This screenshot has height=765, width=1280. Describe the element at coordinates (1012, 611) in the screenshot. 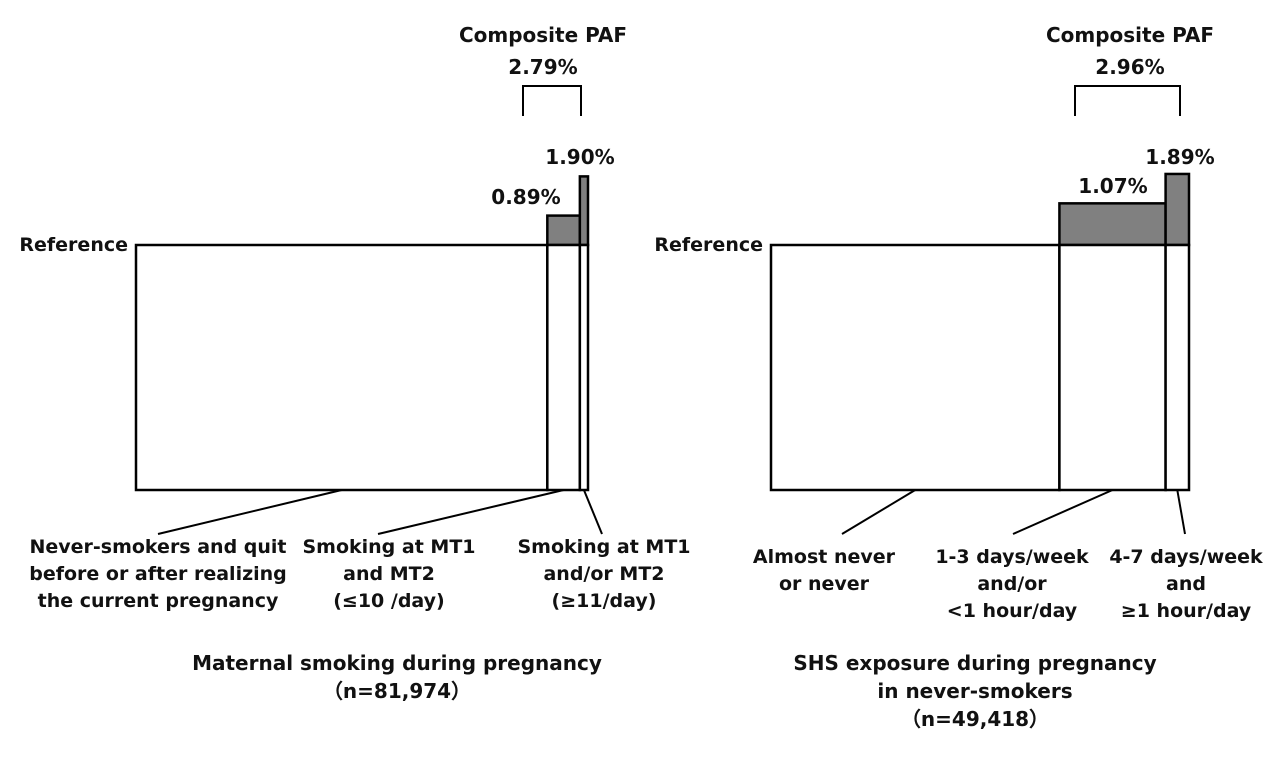

I see `category-label: <1 hour/day` at that location.